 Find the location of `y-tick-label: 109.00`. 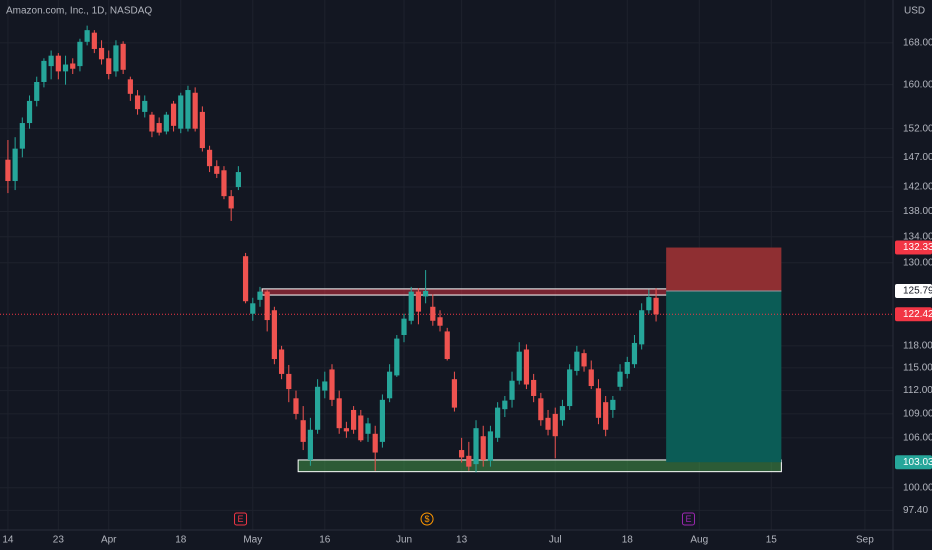

y-tick-label: 109.00 is located at coordinates (917, 414).